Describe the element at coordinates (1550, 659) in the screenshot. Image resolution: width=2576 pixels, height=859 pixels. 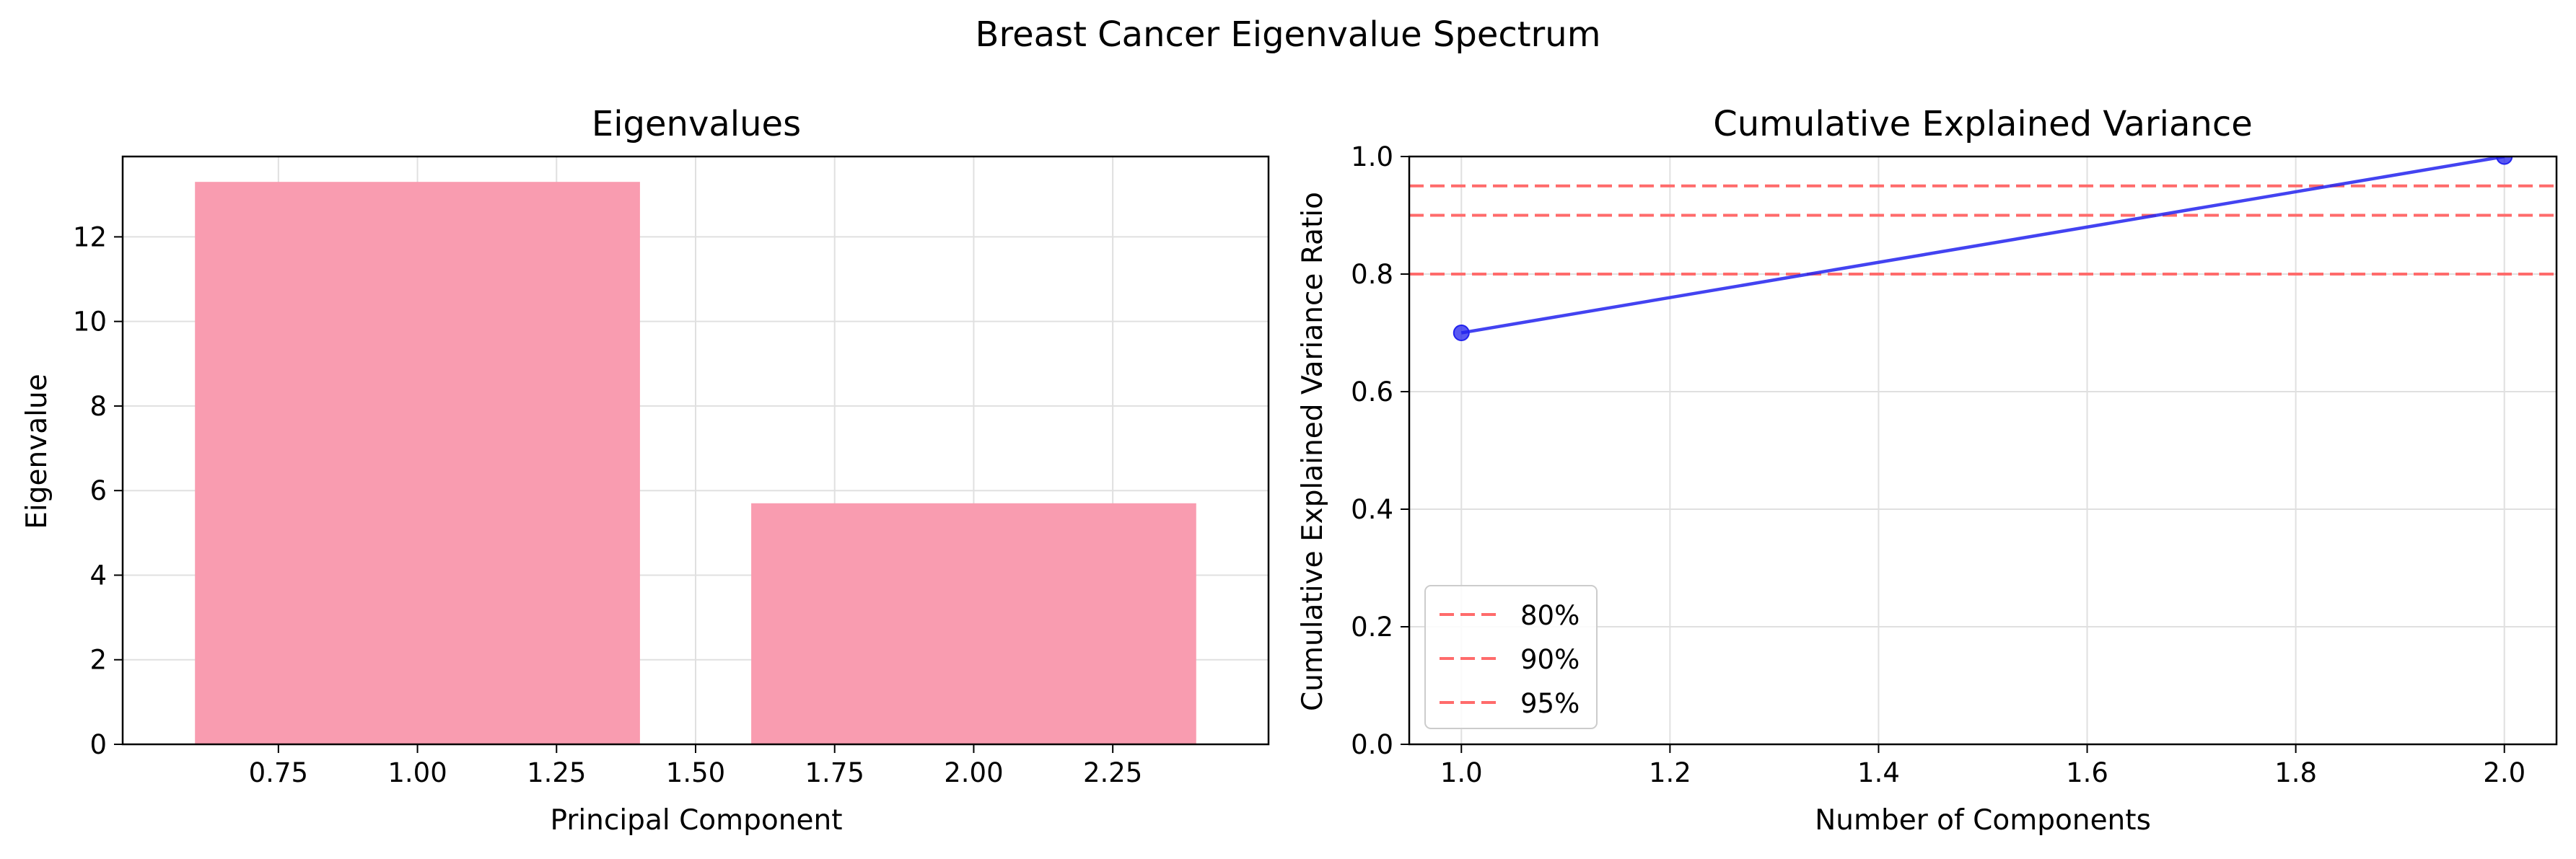
I see `legend-label-90: 90%` at that location.